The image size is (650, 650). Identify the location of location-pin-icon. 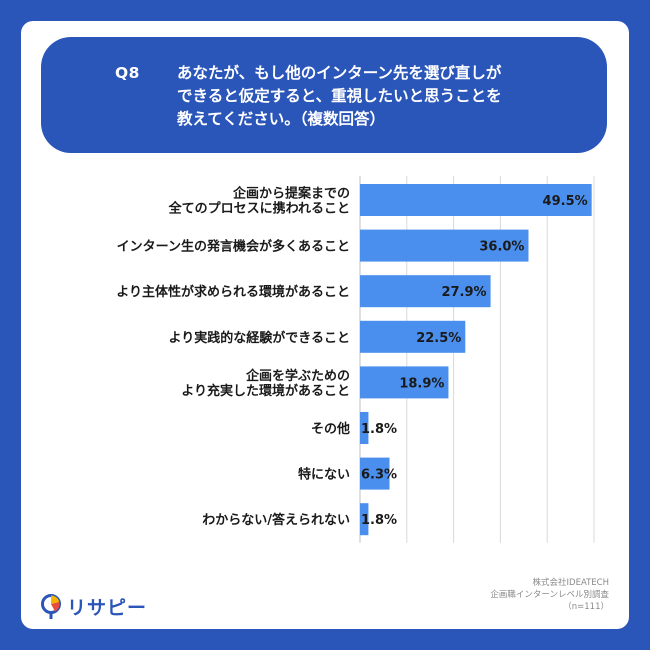
(51, 606).